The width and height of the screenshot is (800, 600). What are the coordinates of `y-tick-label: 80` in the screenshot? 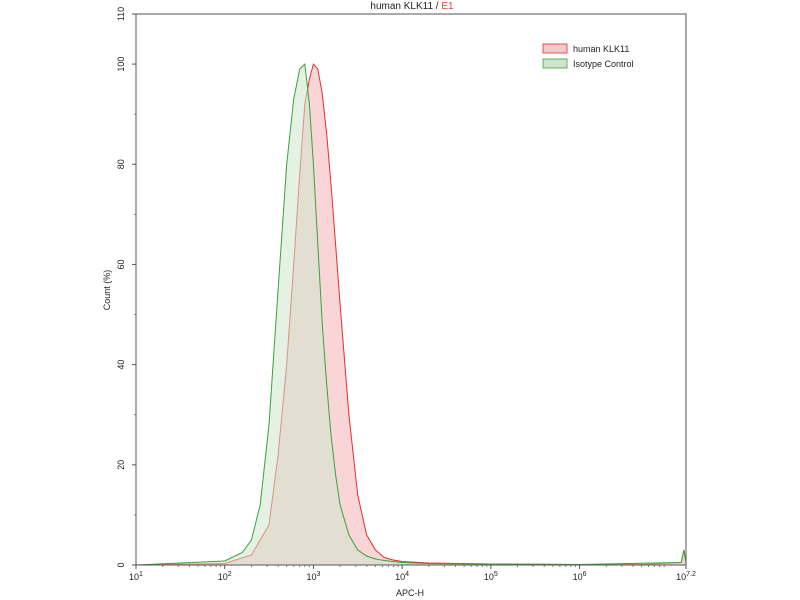 It's located at (121, 164).